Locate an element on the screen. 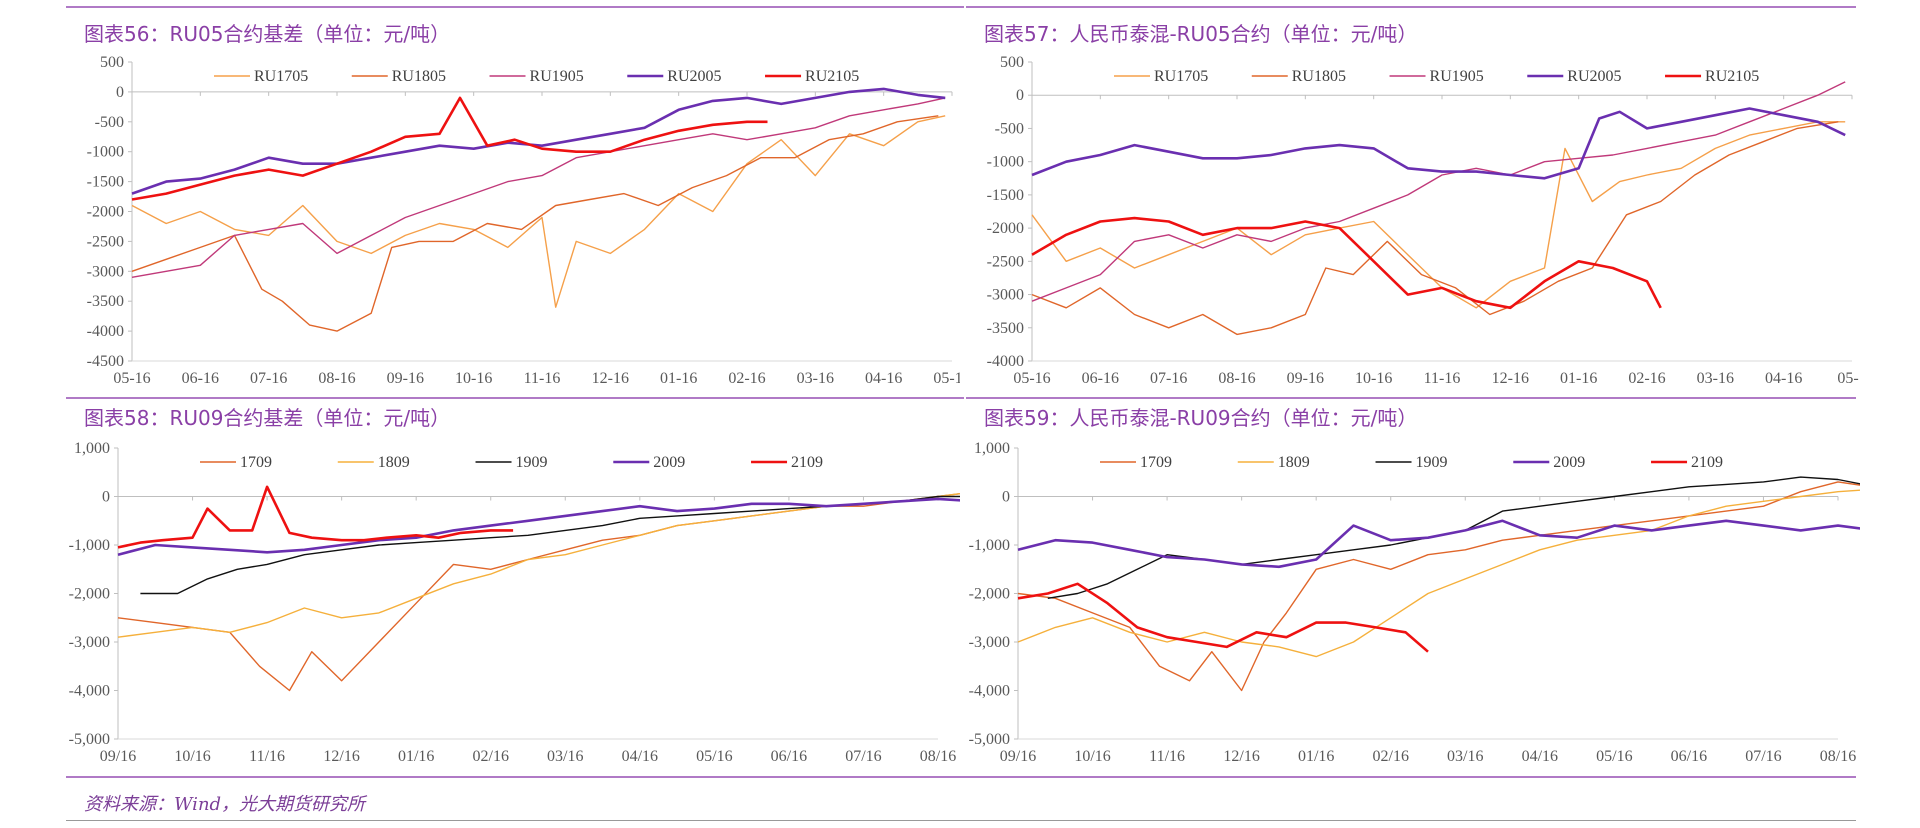  legend-label: RU2105 is located at coordinates (832, 76).